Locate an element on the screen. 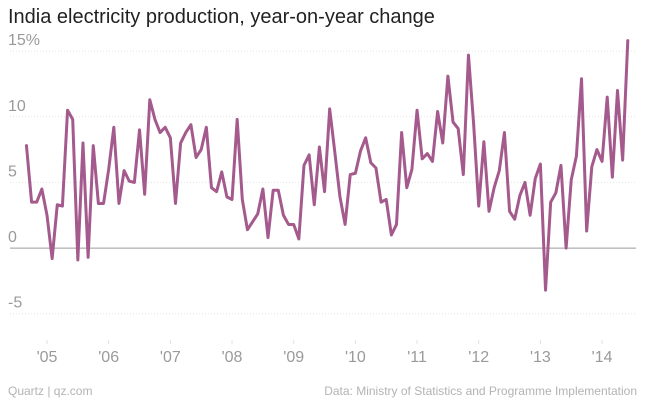 Image resolution: width=645 pixels, height=403 pixels. footer-credit: Quartz | qz.com is located at coordinates (50, 391).